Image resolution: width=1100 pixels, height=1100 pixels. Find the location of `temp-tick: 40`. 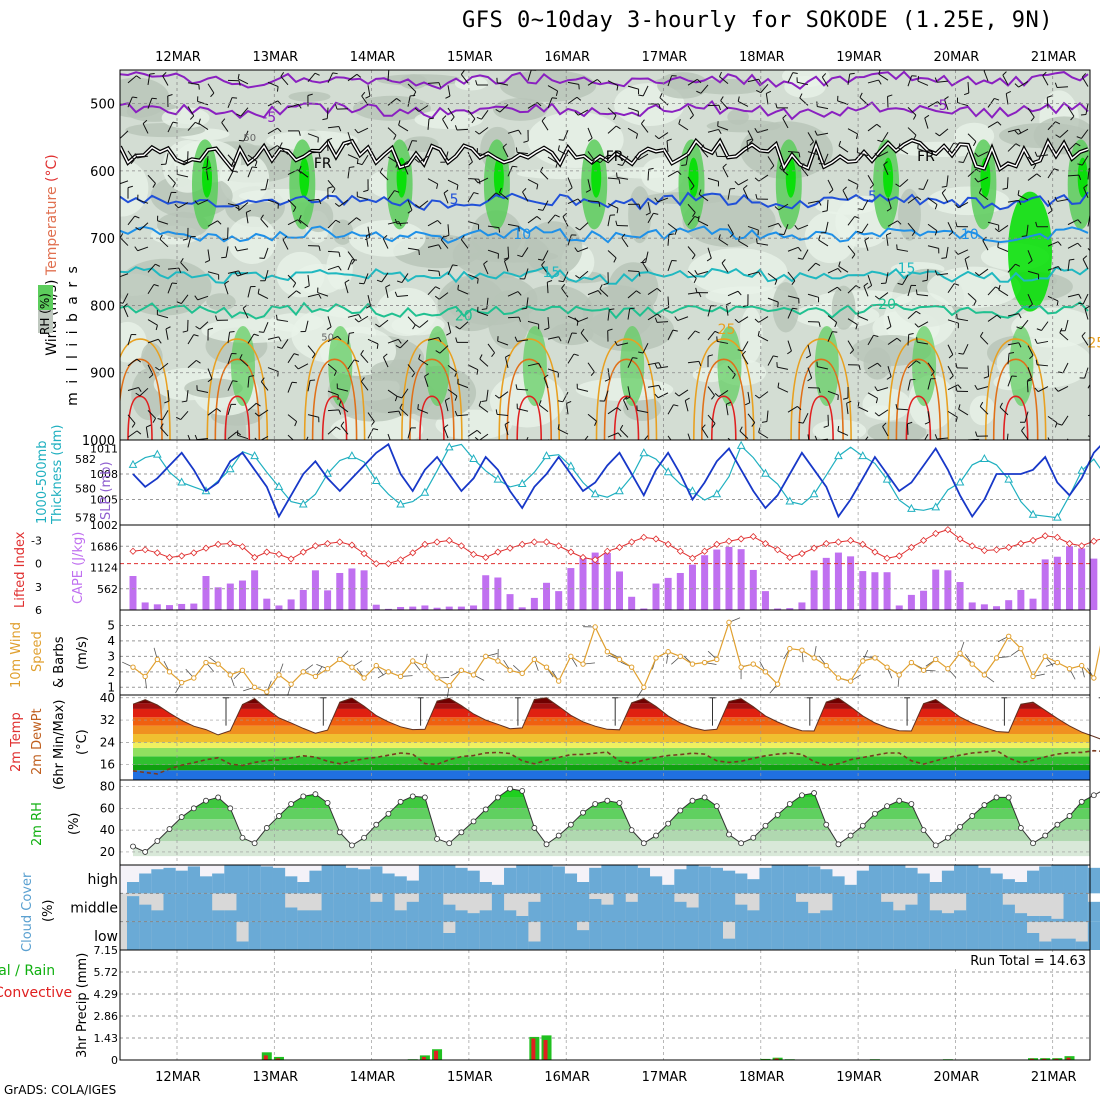

temp-tick: 40 is located at coordinates (107, 698).